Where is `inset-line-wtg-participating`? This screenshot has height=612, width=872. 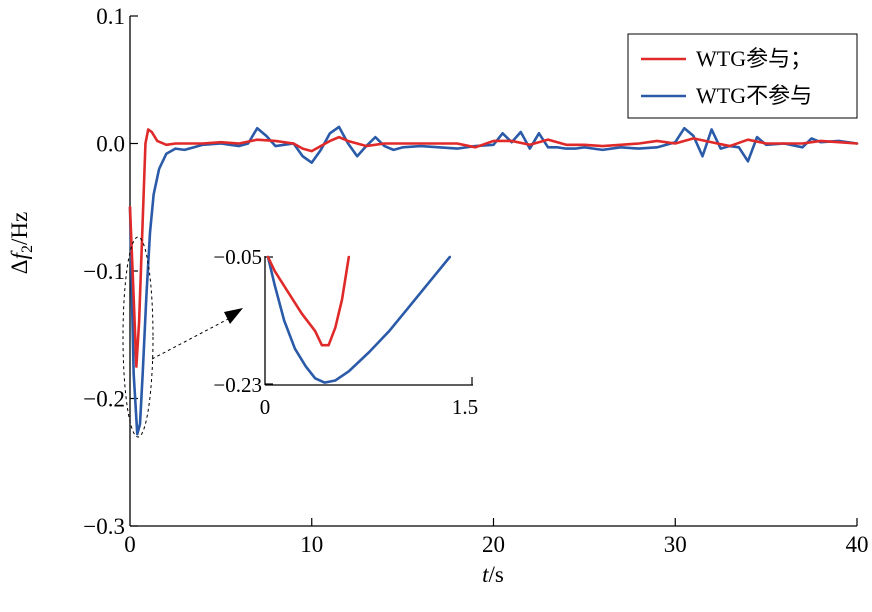 inset-line-wtg-participating is located at coordinates (308, 301).